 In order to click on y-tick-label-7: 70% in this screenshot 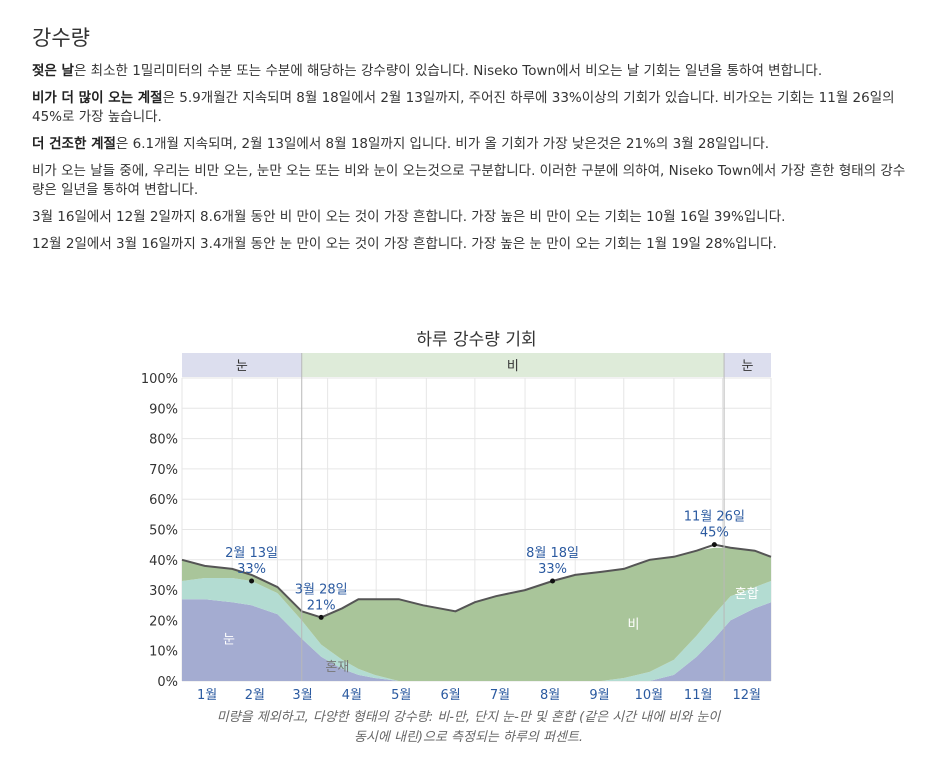, I will do `click(163, 470)`.